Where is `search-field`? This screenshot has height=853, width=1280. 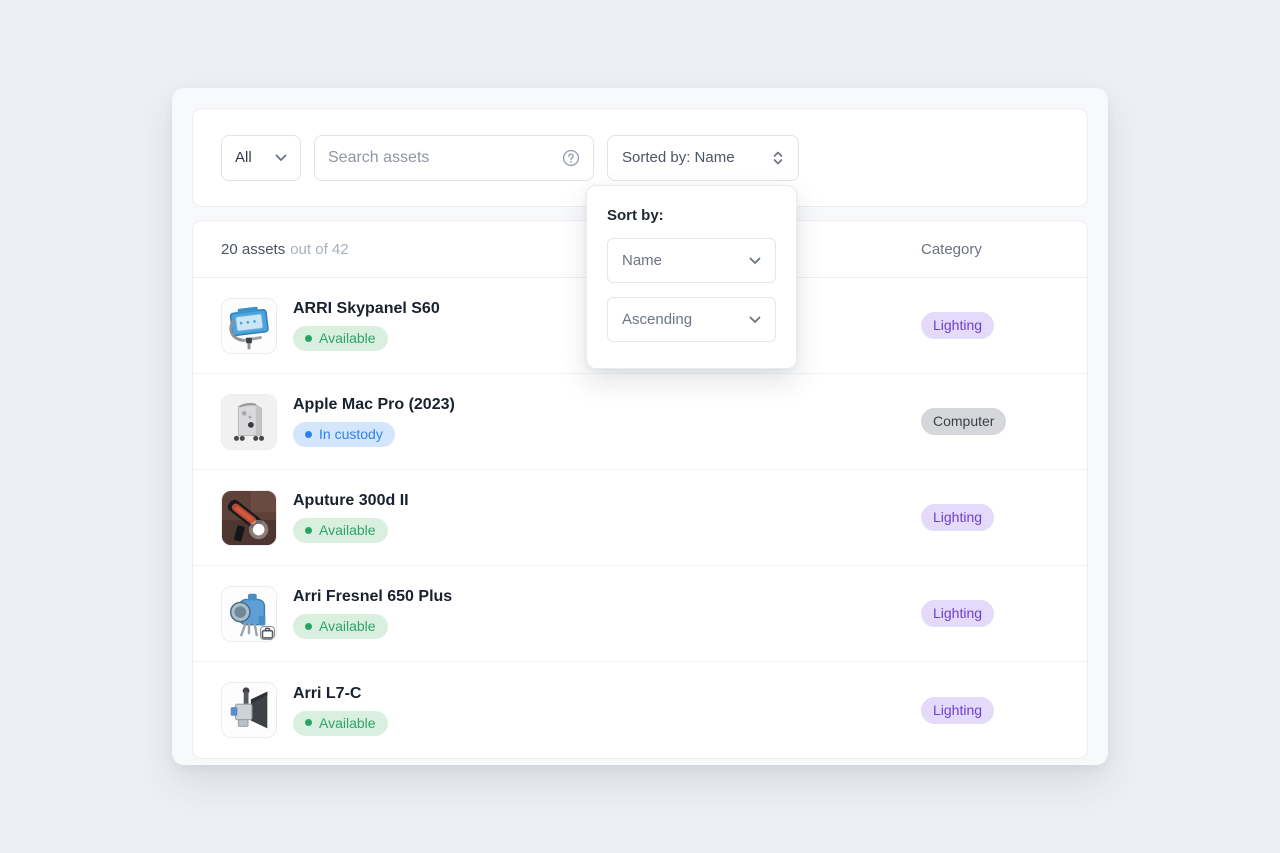
search-field is located at coordinates (454, 157).